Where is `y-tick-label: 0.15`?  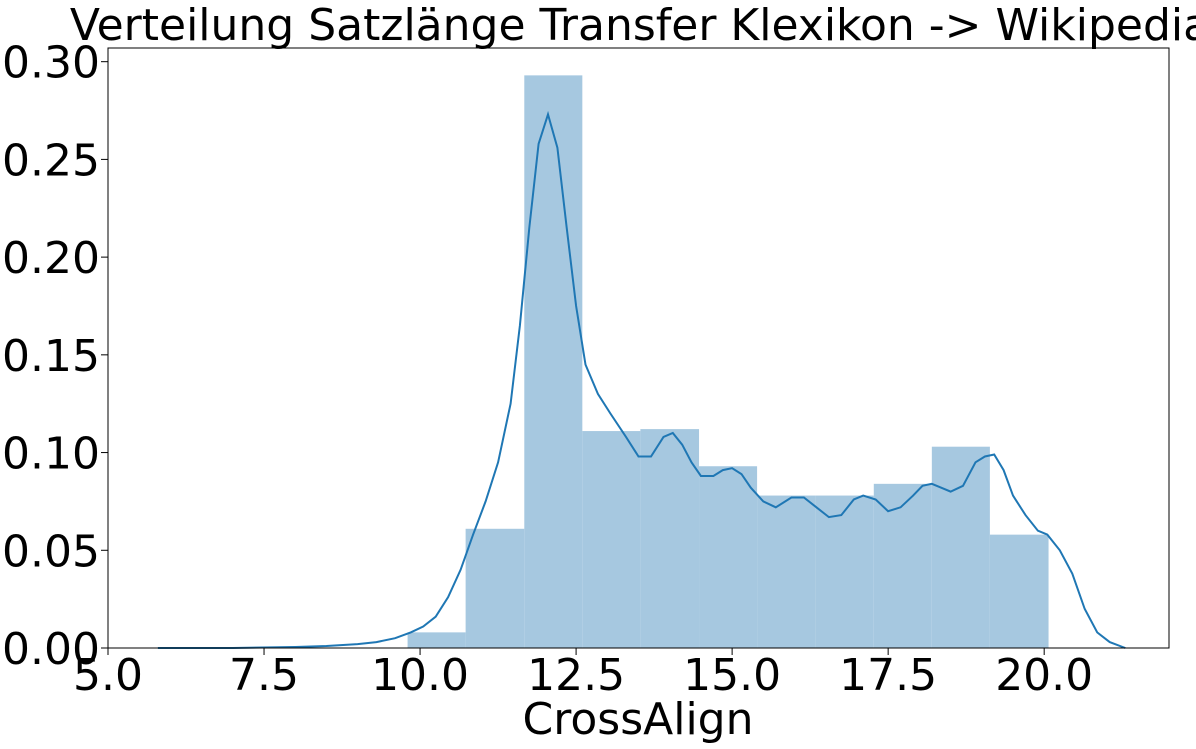
y-tick-label: 0.15 is located at coordinates (51, 356).